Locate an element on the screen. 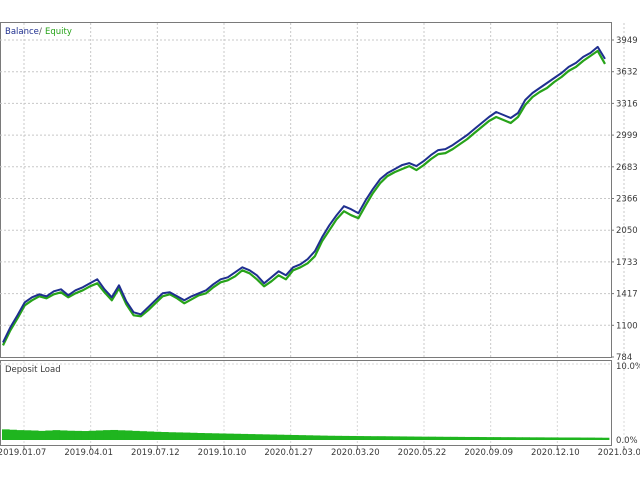  y-tick-label: 3949 is located at coordinates (627, 41).